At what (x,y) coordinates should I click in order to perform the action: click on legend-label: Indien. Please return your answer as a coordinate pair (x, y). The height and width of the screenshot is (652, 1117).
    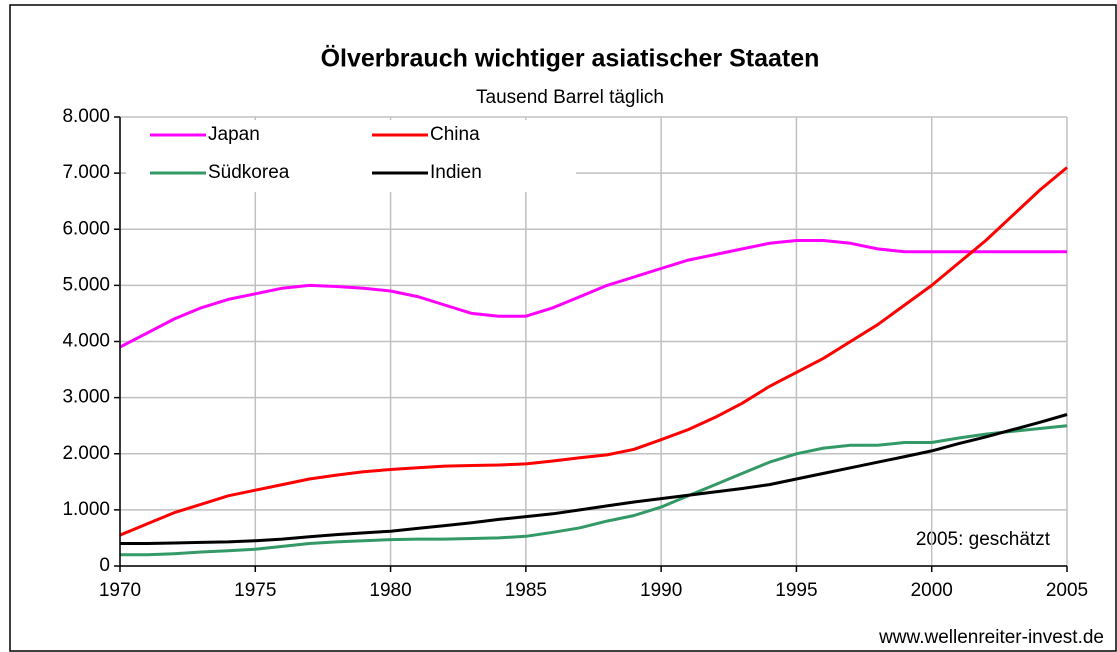
    Looking at the image, I should click on (456, 172).